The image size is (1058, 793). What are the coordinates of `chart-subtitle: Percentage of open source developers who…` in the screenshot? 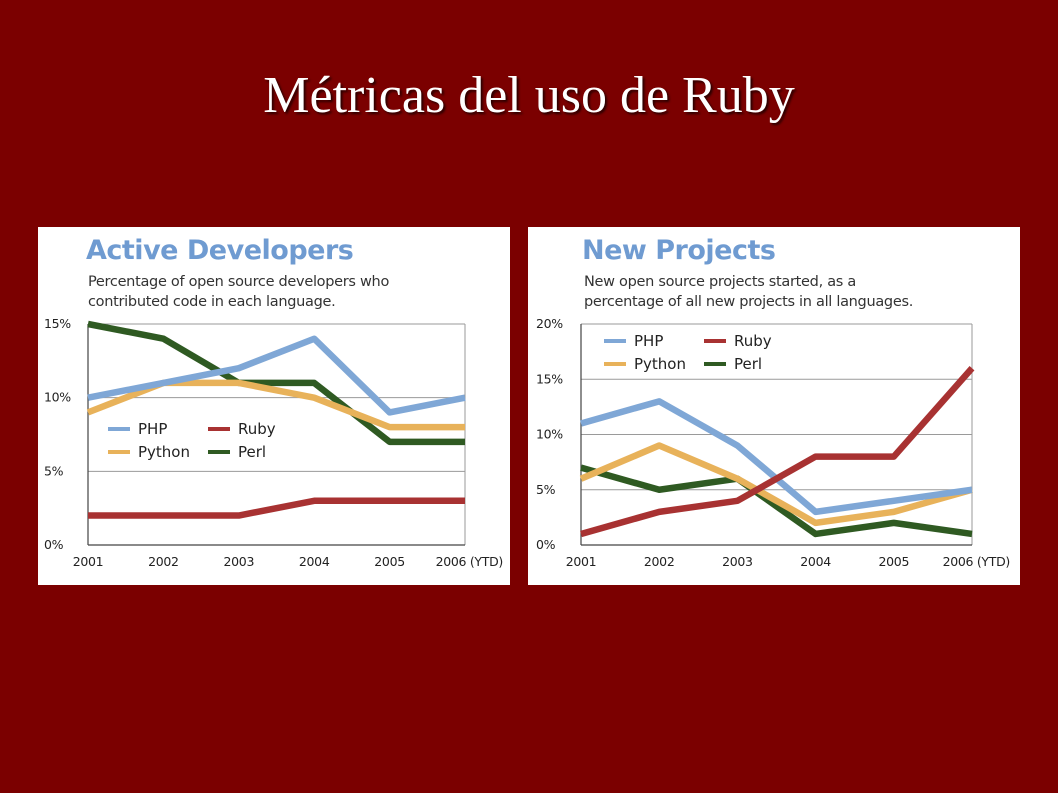 It's located at (293, 292).